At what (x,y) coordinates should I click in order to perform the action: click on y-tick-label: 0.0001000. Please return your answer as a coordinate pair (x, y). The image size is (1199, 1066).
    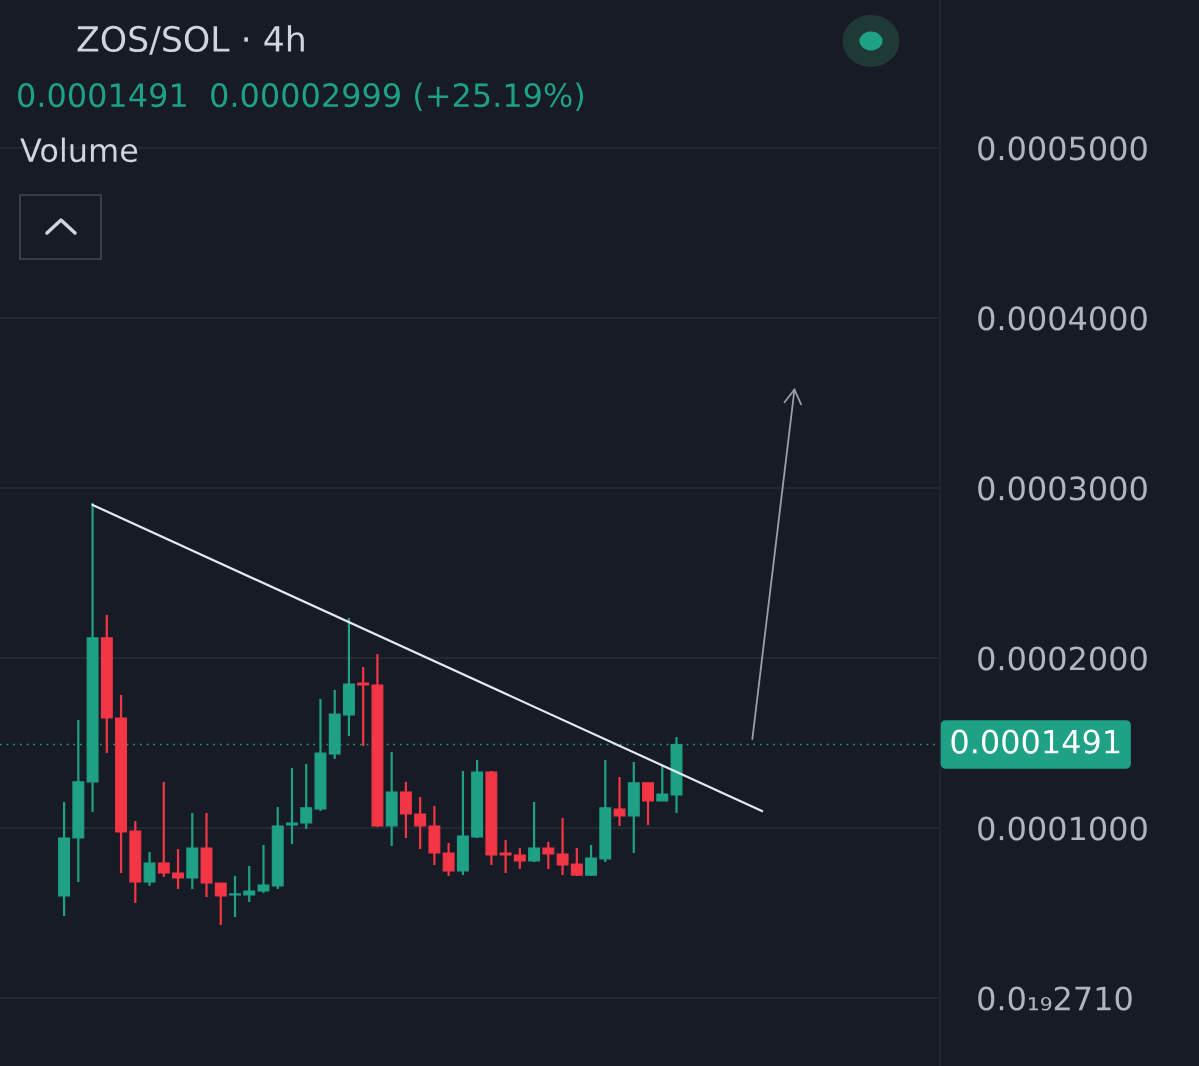
    Looking at the image, I should click on (1062, 828).